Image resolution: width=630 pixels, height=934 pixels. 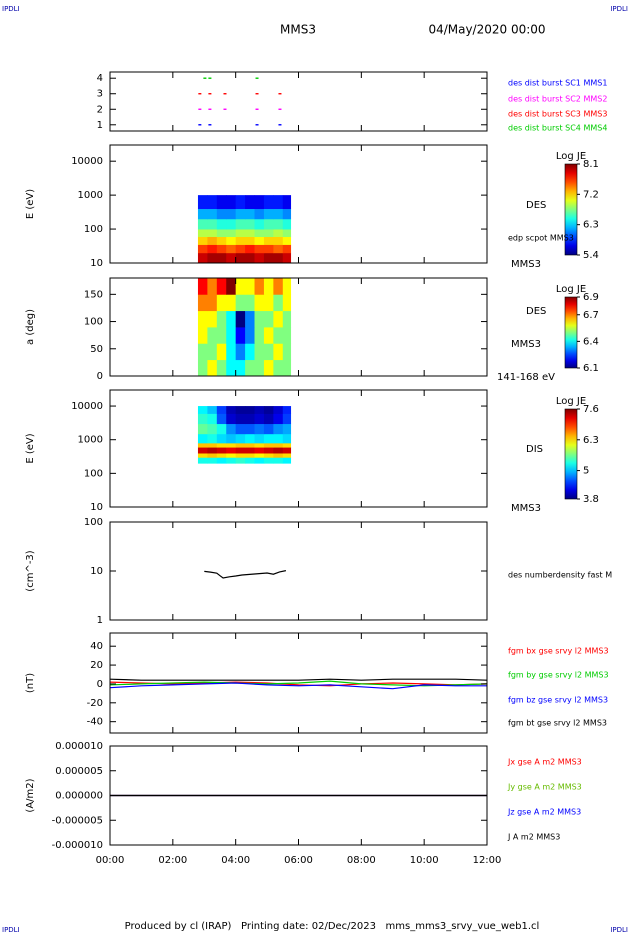 I want to click on plot-area, so click(x=244, y=435).